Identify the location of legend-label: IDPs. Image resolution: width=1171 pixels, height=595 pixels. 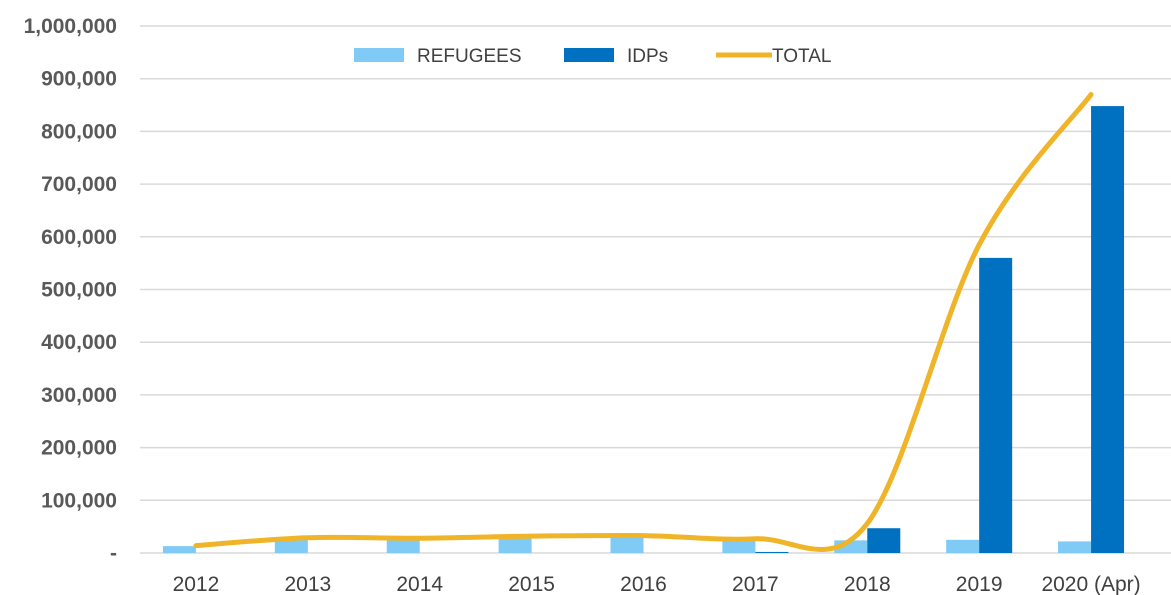
(647, 56).